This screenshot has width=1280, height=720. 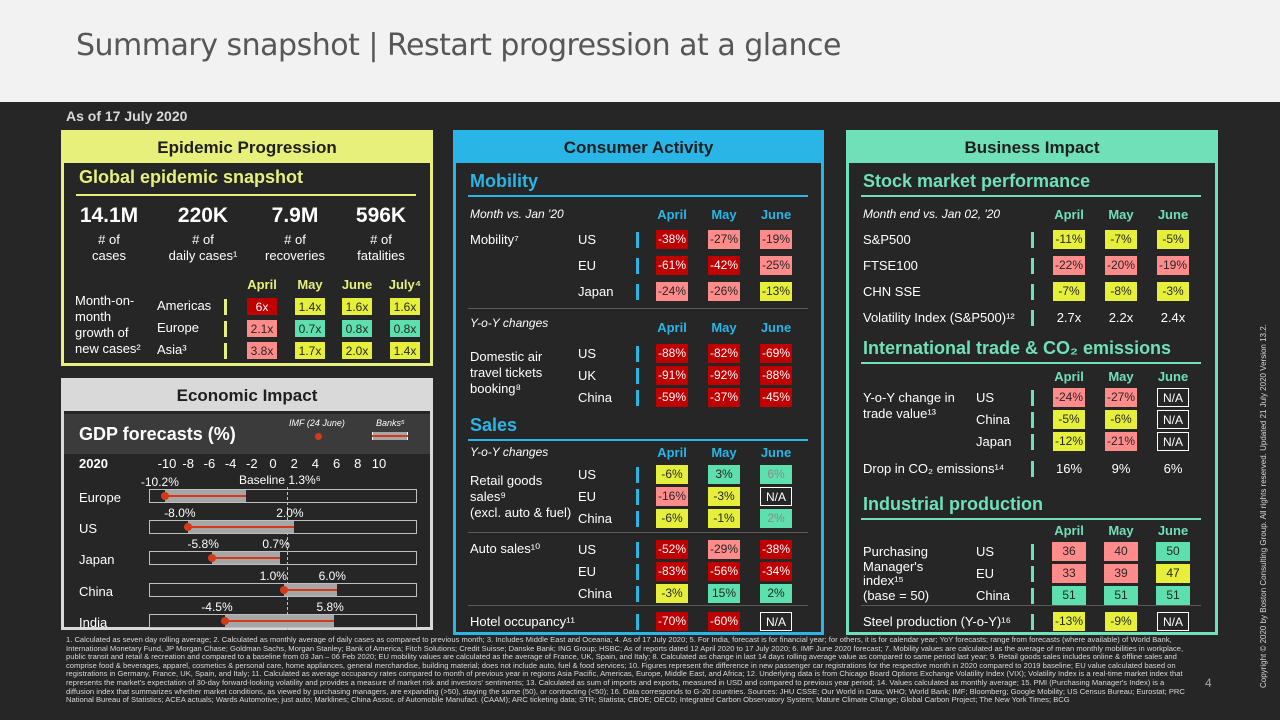 What do you see at coordinates (290, 513) in the screenshot?
I see `range-high-label: 2.0%` at bounding box center [290, 513].